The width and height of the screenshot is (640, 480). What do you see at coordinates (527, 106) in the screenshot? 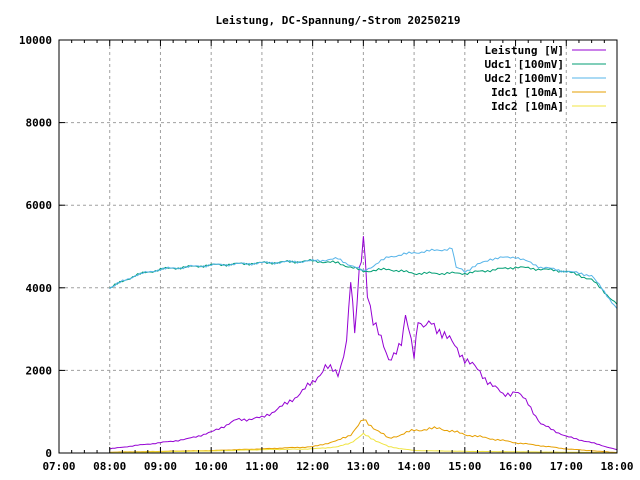
I see `legend-label: Idc2 [10mA]` at bounding box center [527, 106].